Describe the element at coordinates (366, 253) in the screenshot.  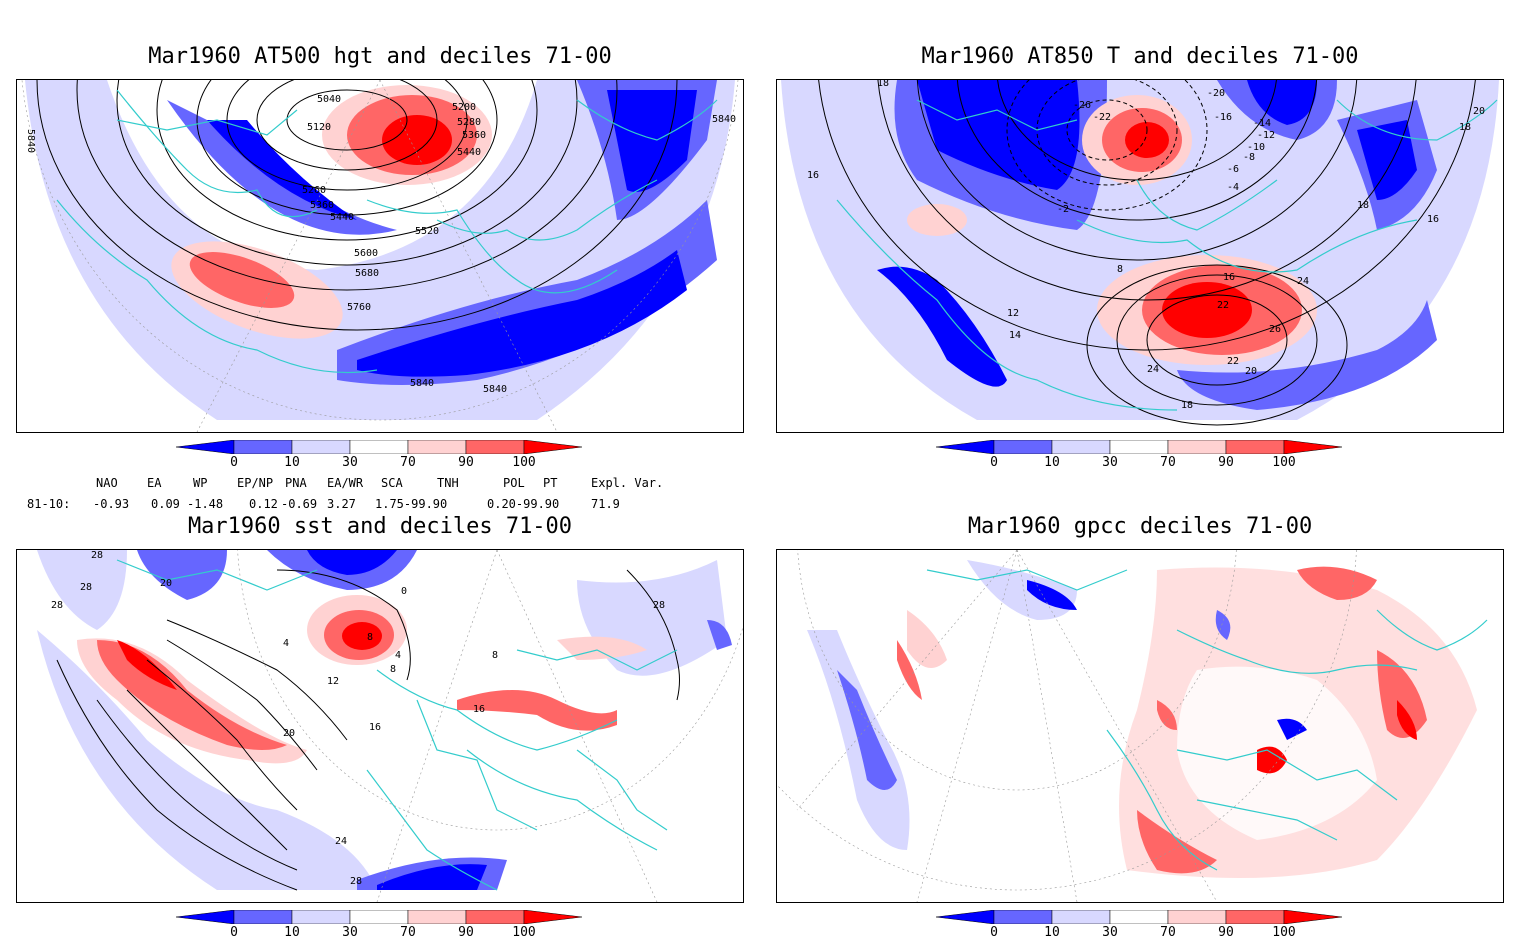
I see `contour-label: 5600` at that location.